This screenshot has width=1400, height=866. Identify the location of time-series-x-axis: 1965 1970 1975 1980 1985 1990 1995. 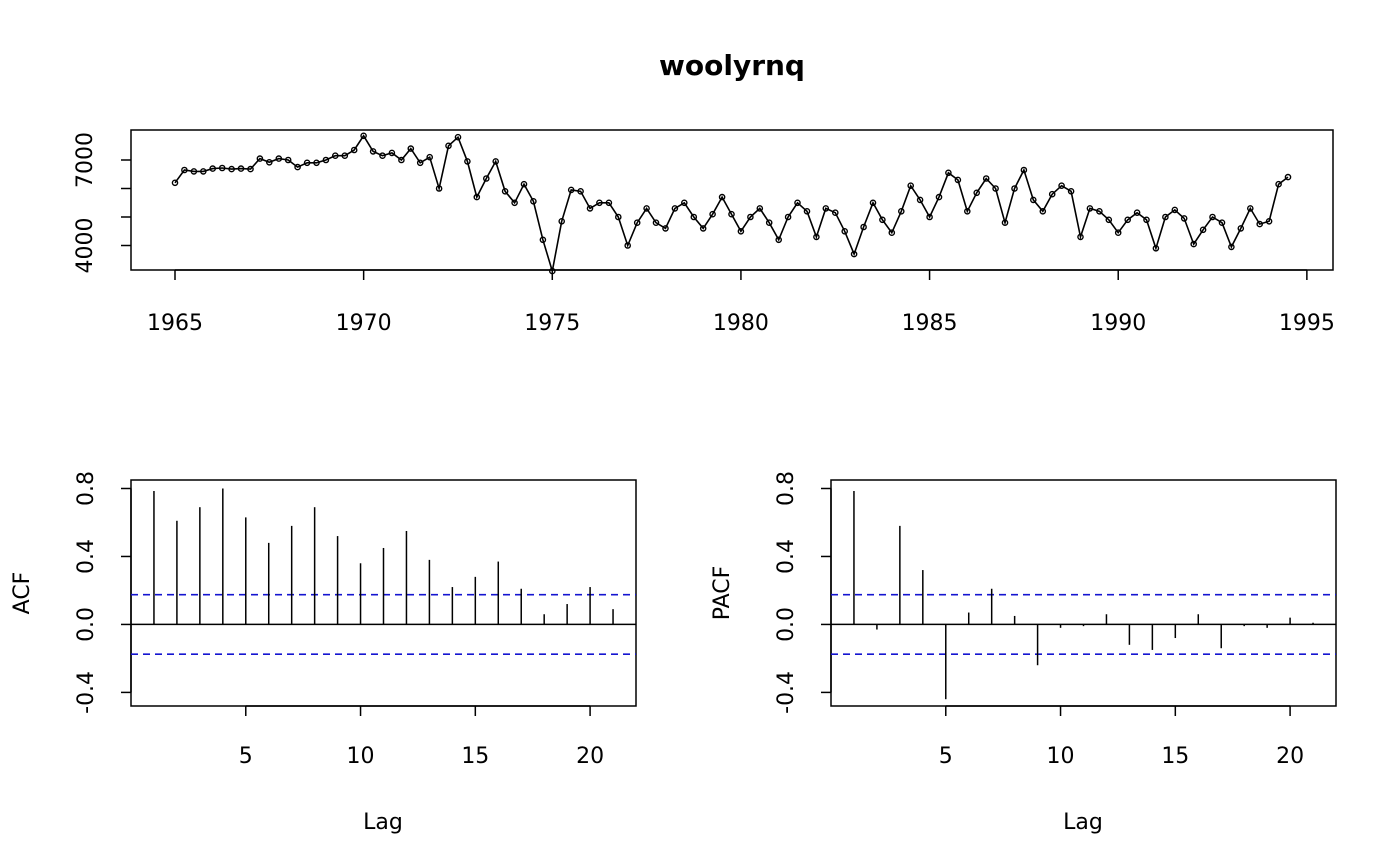
(741, 302).